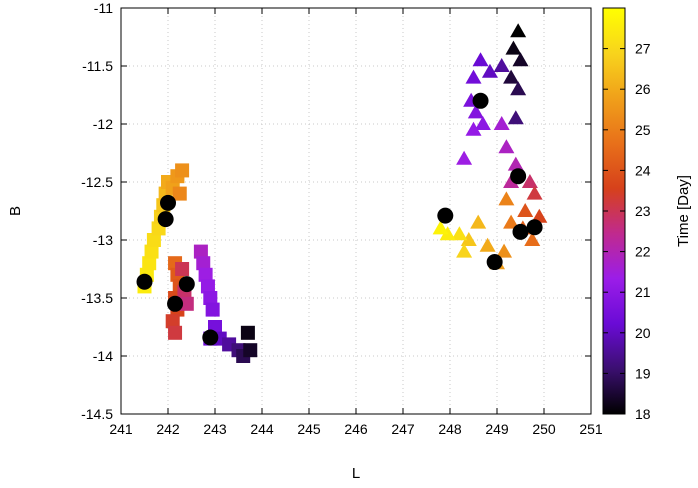  Describe the element at coordinates (643, 333) in the screenshot. I see `colorbar-tick-label: 20` at that location.